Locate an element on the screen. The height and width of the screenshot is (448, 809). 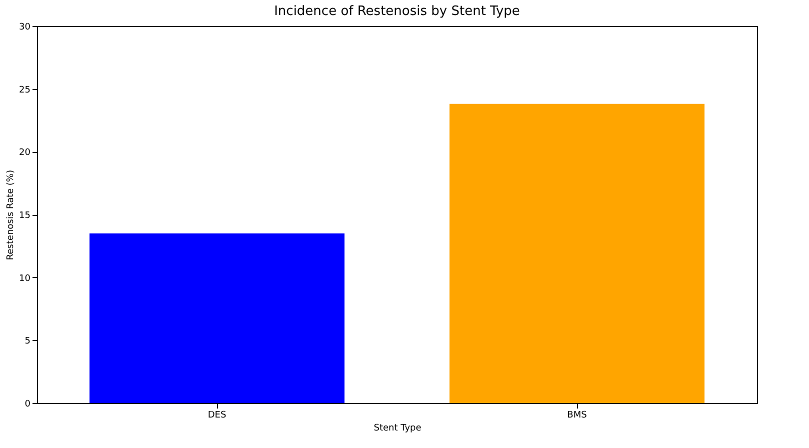
x-axis-title: Stent Type is located at coordinates (398, 429).